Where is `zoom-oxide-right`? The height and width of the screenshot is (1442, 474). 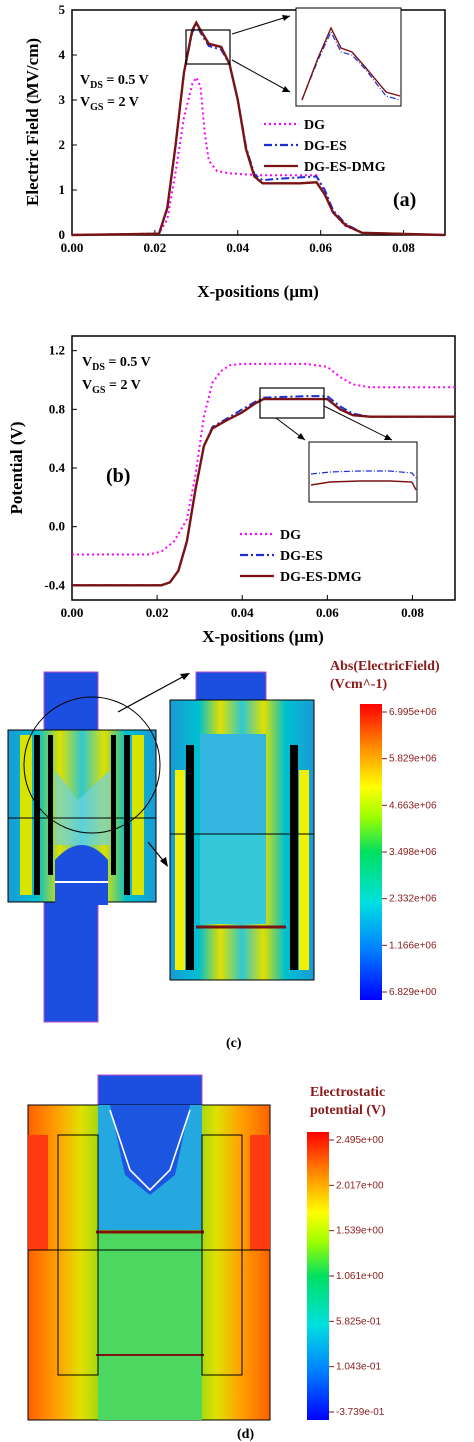 zoom-oxide-right is located at coordinates (294, 857).